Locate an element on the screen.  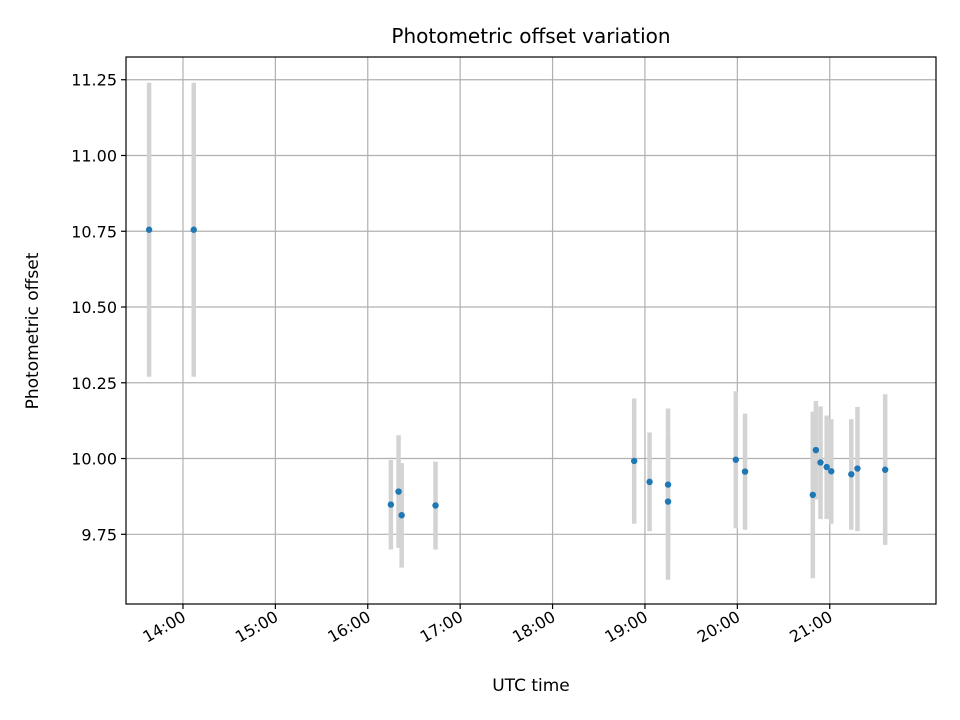
y-tick-label: 10.00 is located at coordinates (94, 459).